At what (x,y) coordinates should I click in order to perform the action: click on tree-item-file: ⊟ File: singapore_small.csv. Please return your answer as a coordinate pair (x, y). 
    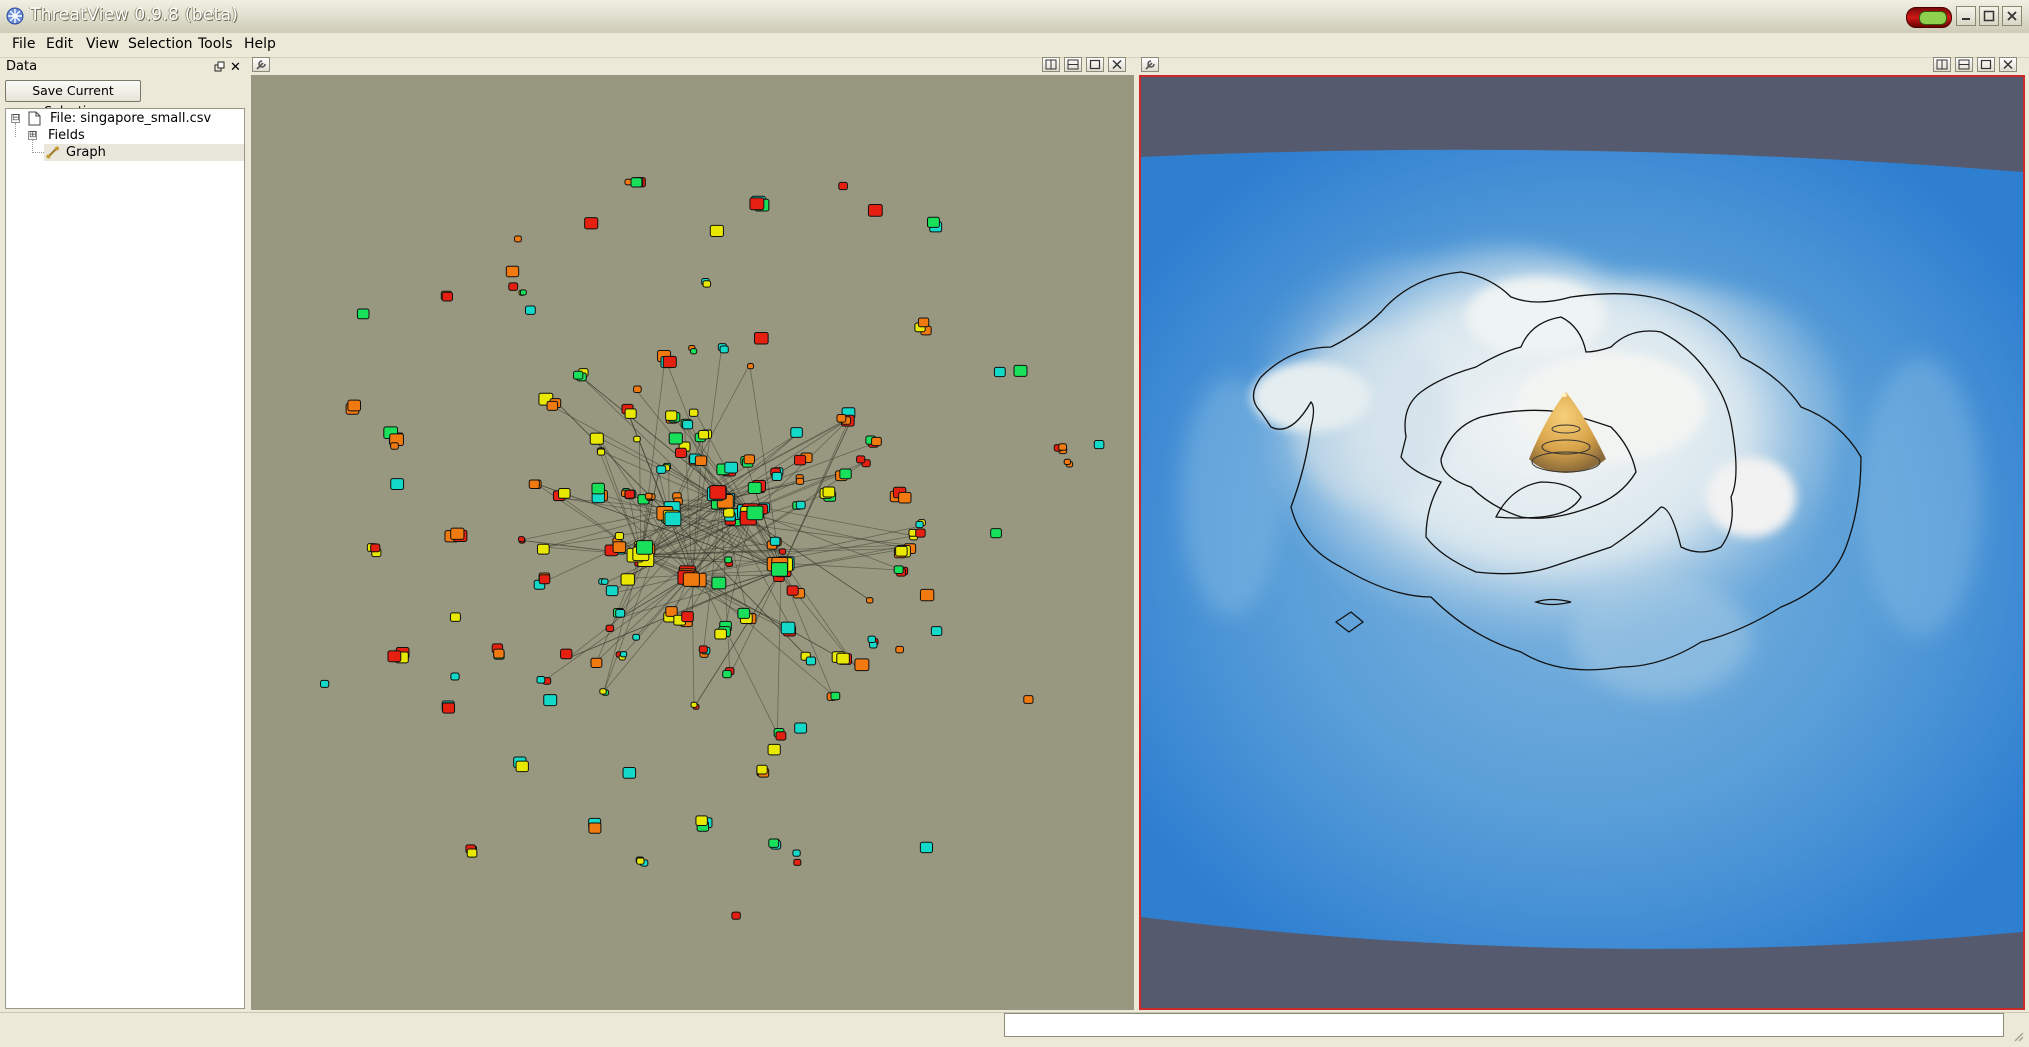
    Looking at the image, I should click on (125, 118).